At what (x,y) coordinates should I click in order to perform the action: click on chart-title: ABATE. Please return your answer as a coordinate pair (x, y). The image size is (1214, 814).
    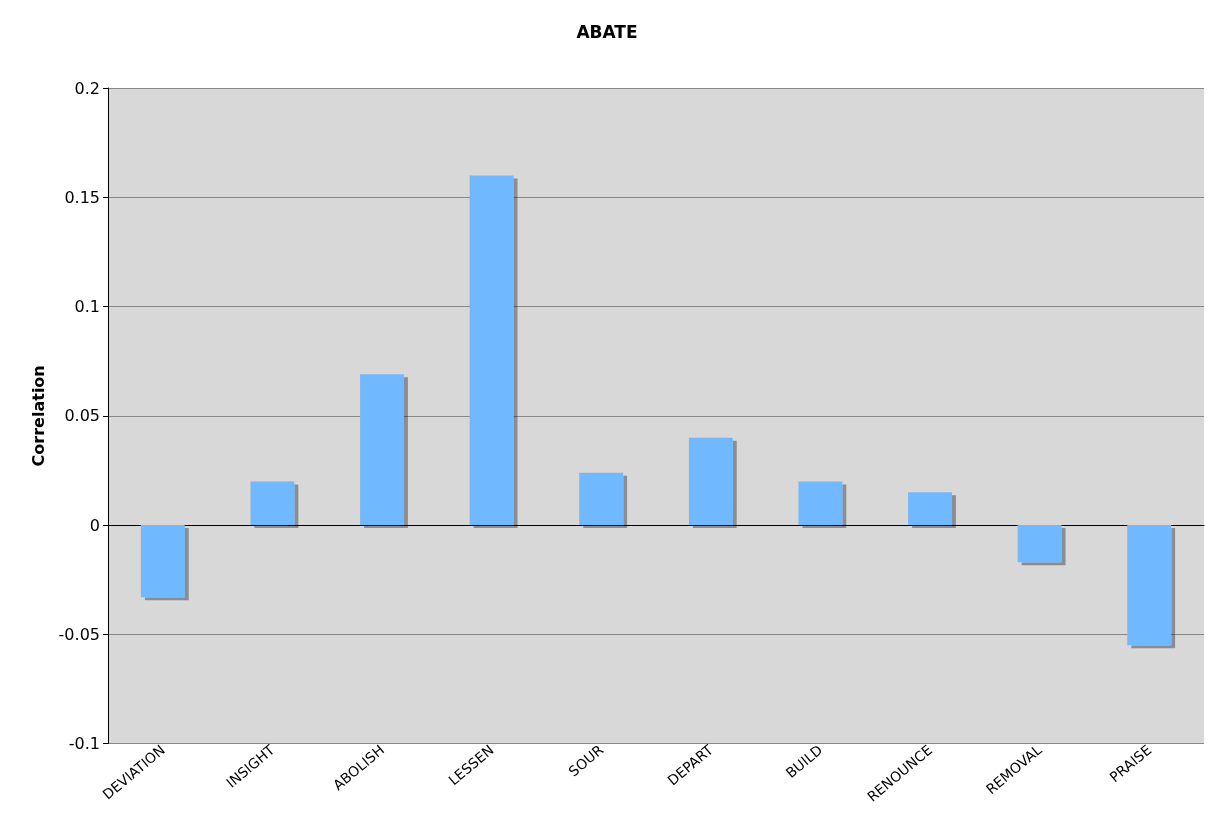
    Looking at the image, I should click on (607, 31).